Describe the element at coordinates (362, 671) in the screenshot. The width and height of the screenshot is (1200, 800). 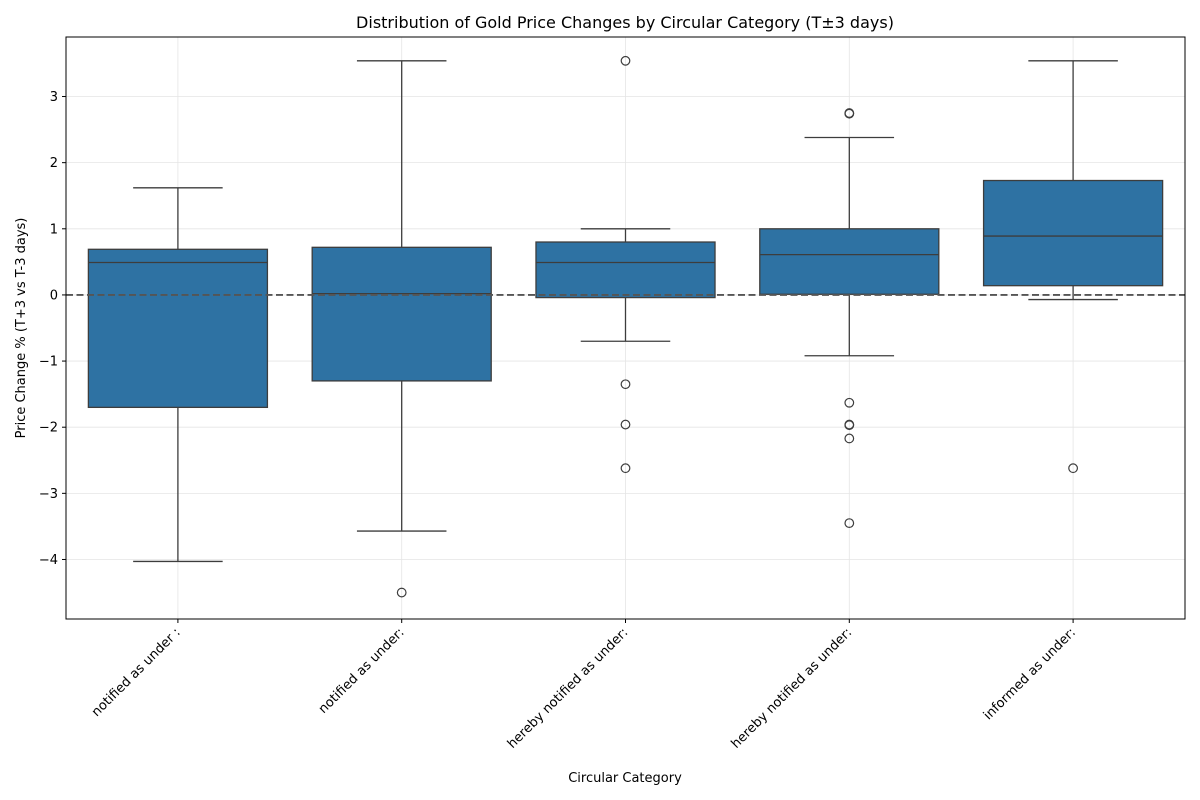
I see `x-tick-label: notified as under:` at that location.